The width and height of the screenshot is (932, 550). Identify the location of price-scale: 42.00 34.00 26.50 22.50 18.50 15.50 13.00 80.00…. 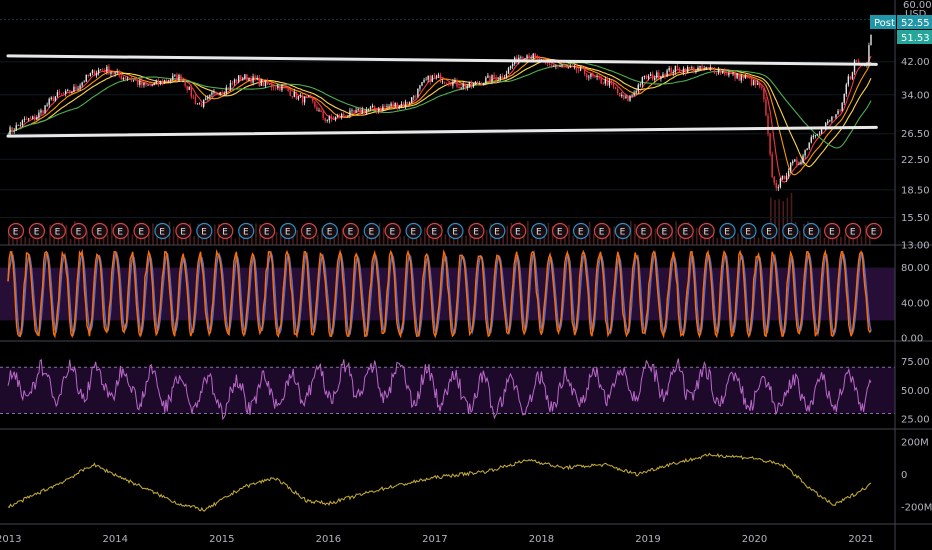
(916, 285).